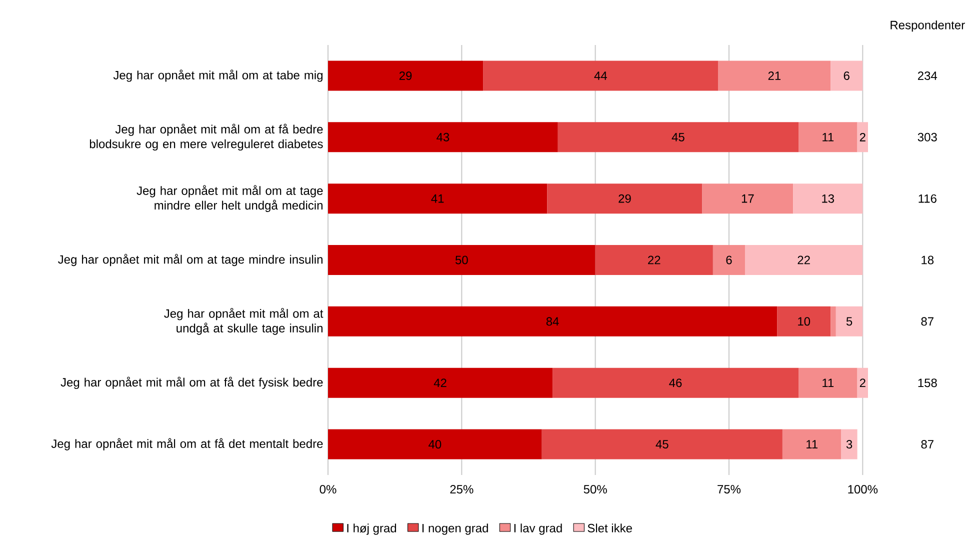 This screenshot has width=973, height=538. What do you see at coordinates (927, 26) in the screenshot?
I see `text: Respondenter` at bounding box center [927, 26].